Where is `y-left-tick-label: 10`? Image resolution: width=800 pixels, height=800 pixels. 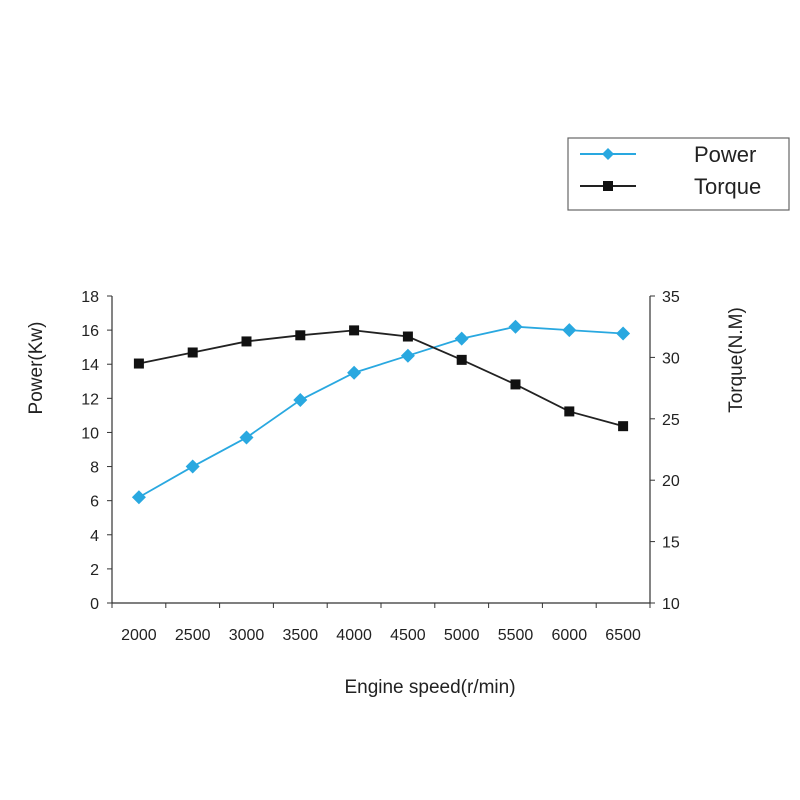
y-left-tick-label: 10 is located at coordinates (90, 433).